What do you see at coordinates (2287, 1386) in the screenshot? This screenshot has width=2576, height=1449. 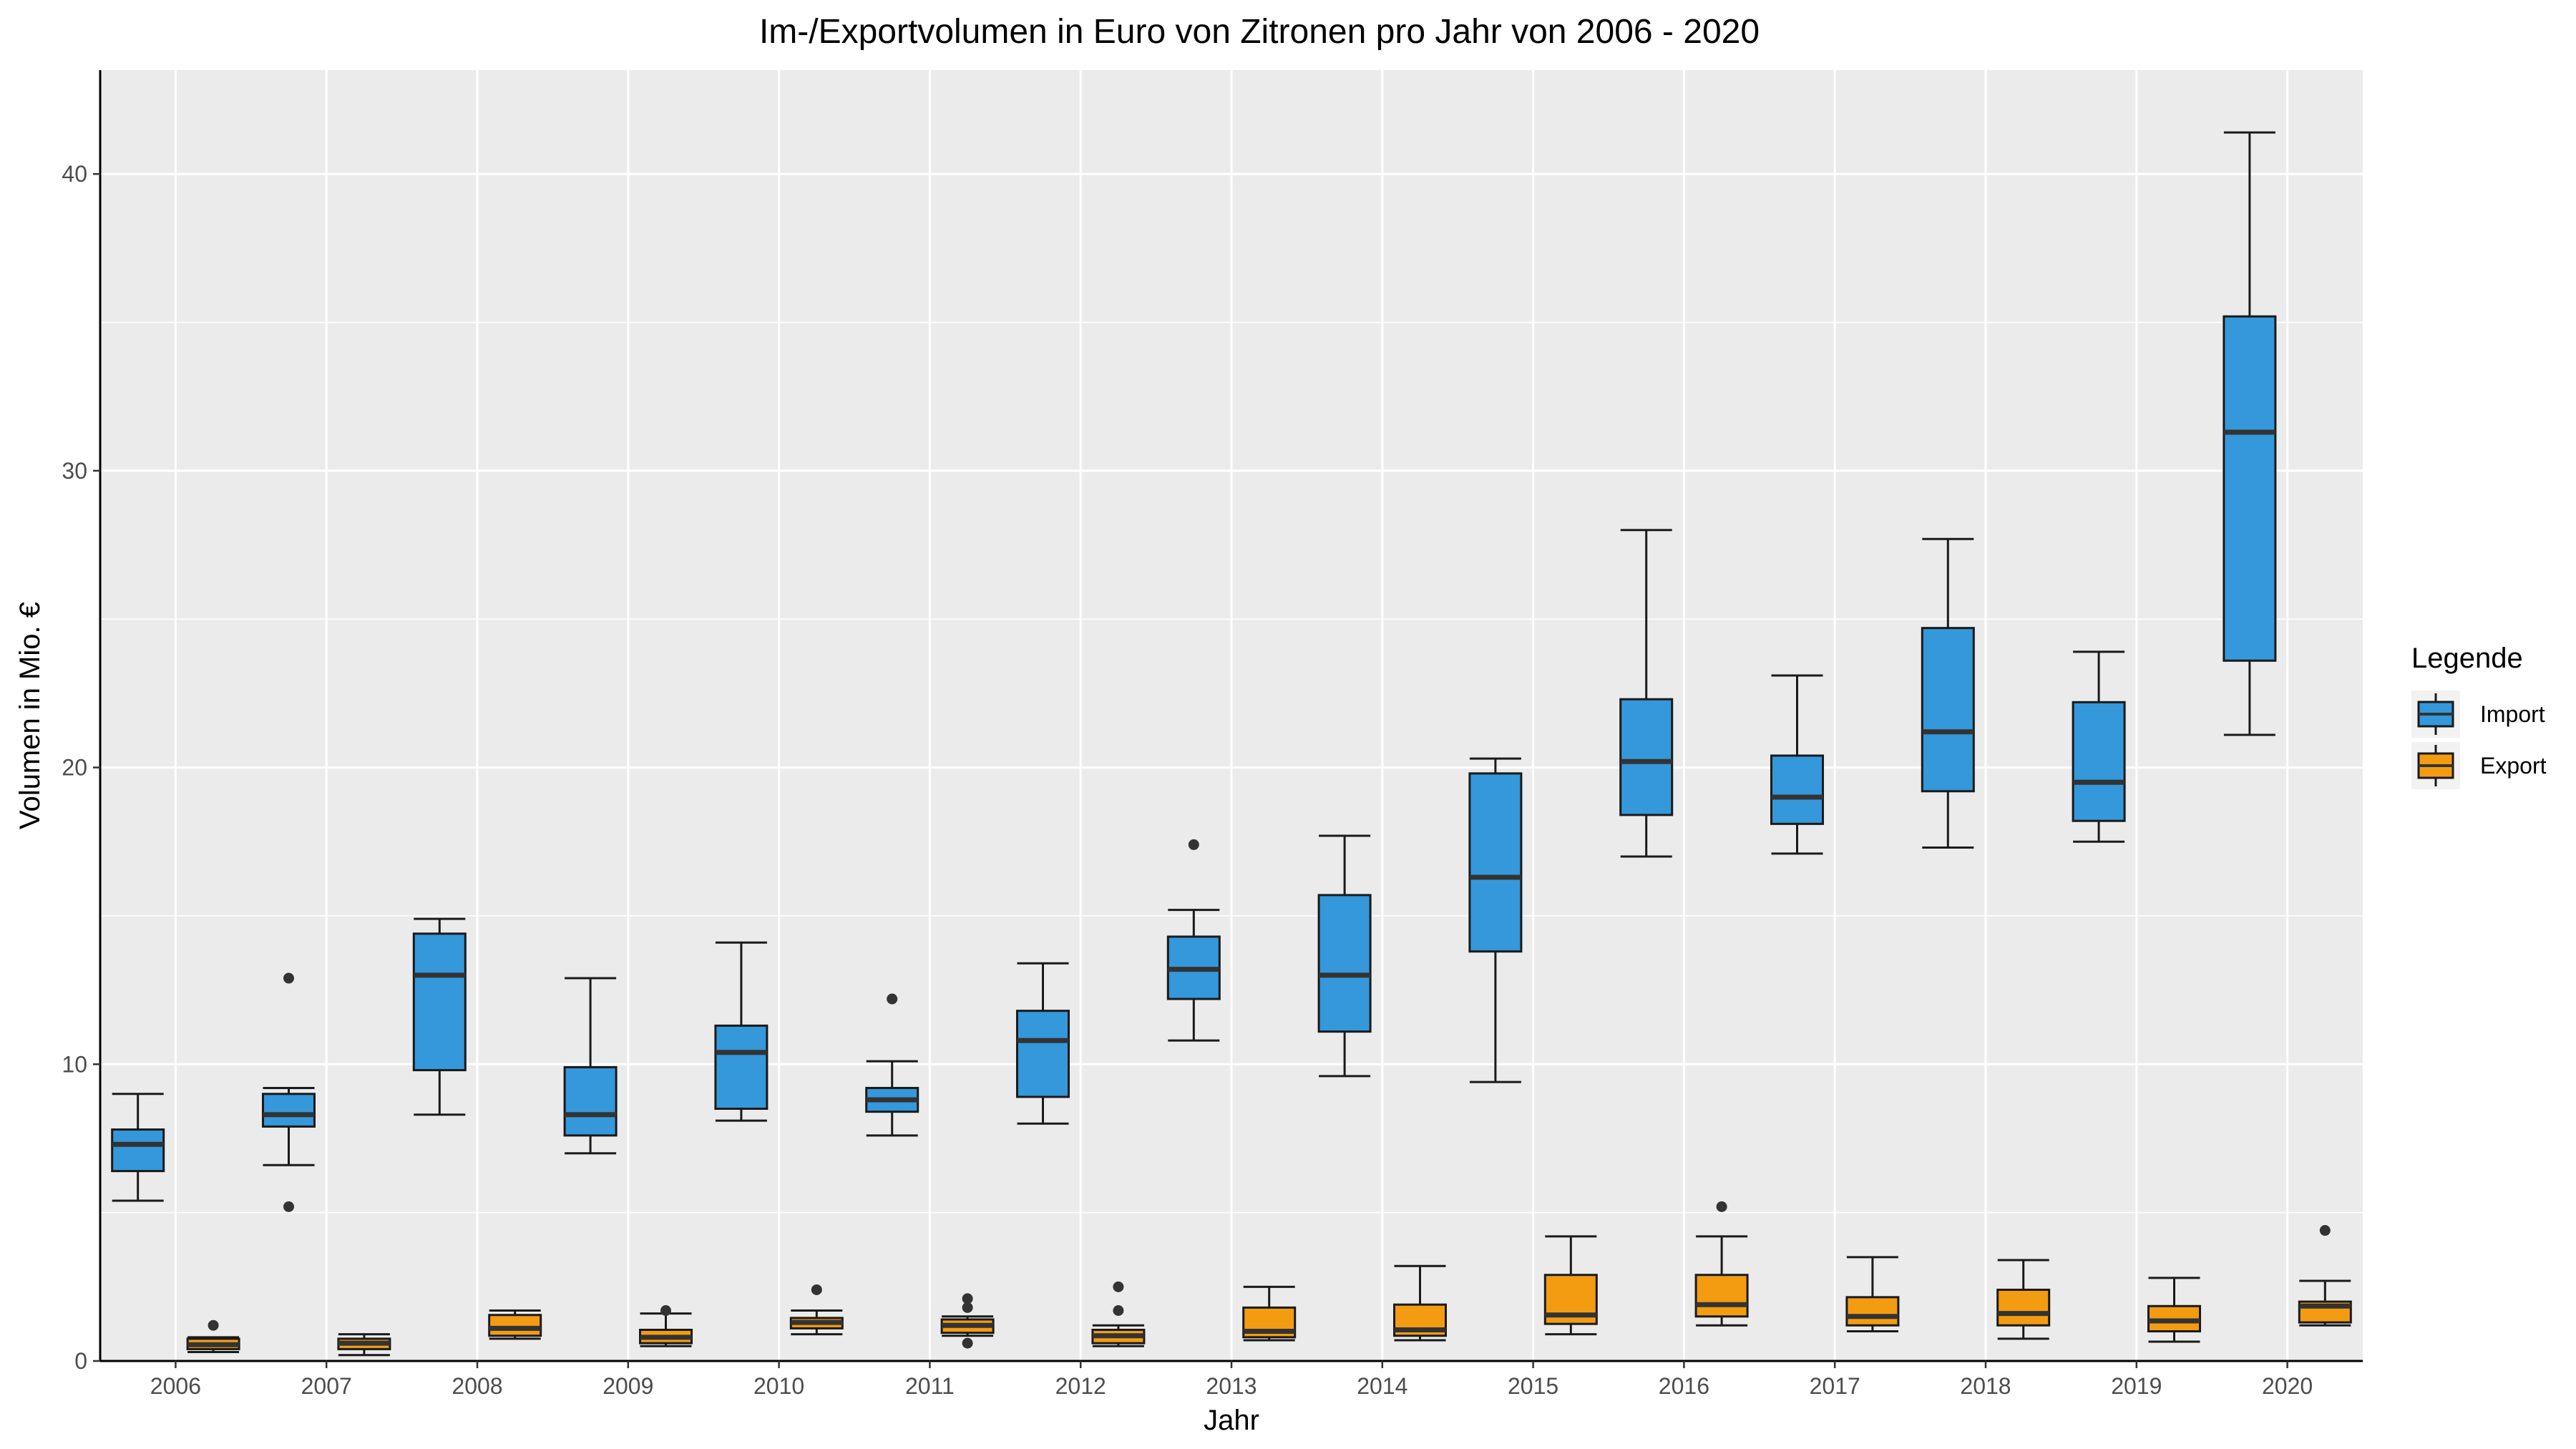 I see `x-tick-label: 2020` at bounding box center [2287, 1386].